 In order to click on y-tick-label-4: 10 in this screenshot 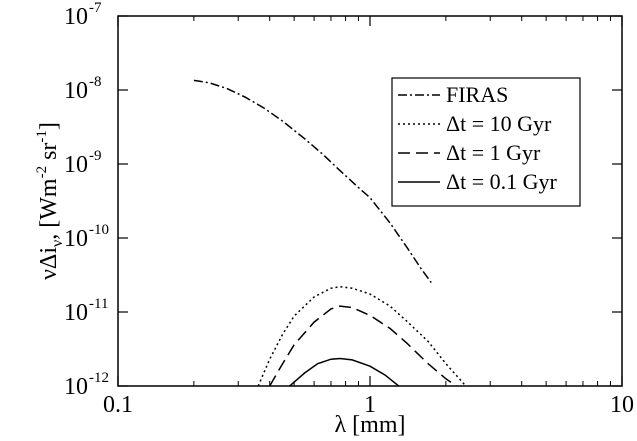, I will do `click(76, 91)`.